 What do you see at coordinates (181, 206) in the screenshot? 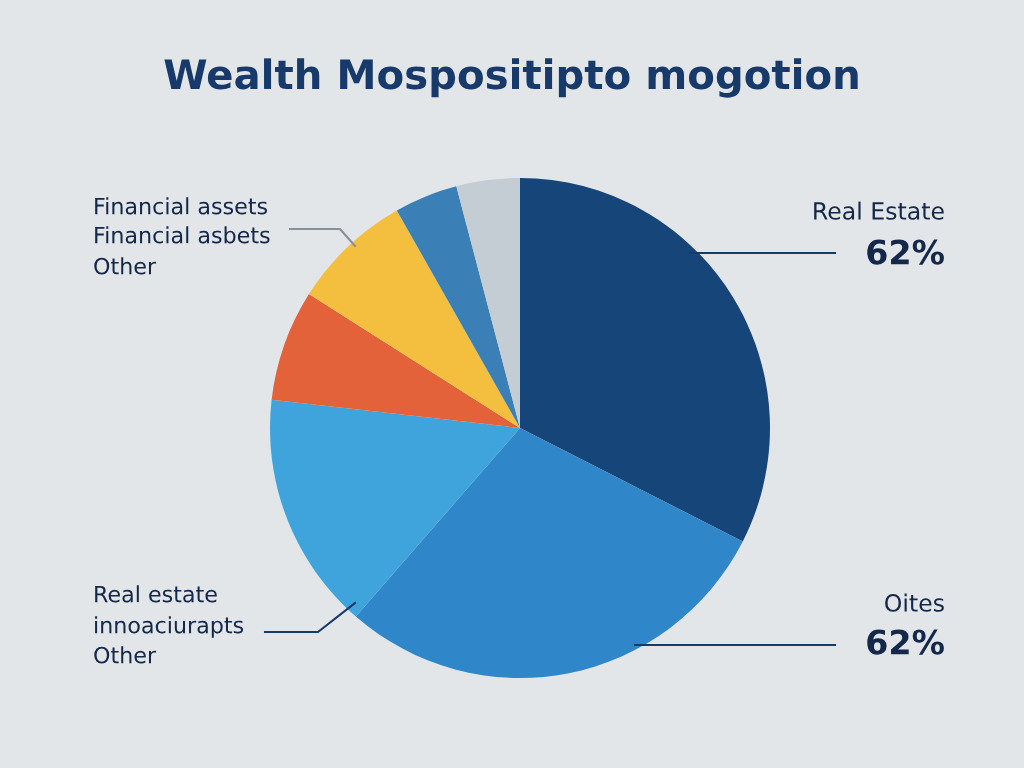
I see `text: Financial assets` at bounding box center [181, 206].